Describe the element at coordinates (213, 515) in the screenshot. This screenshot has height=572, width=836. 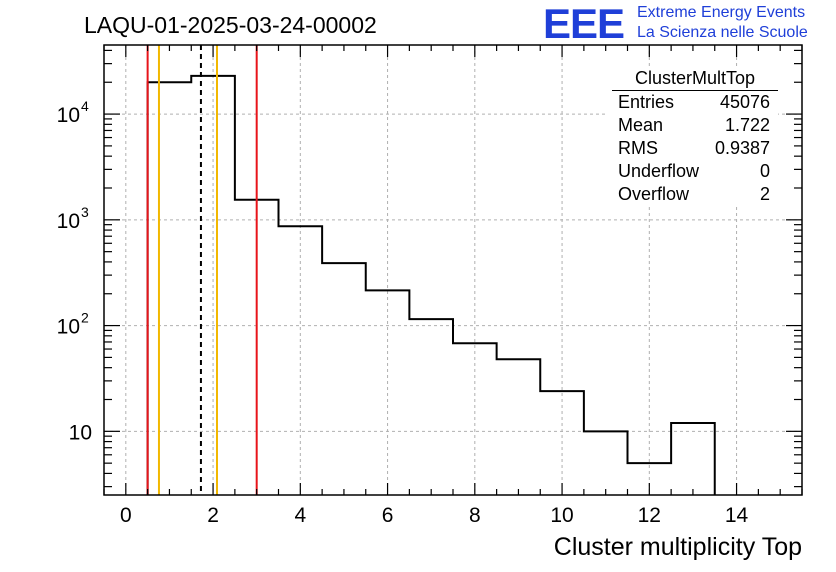
I see `x-tick-label: 2` at that location.